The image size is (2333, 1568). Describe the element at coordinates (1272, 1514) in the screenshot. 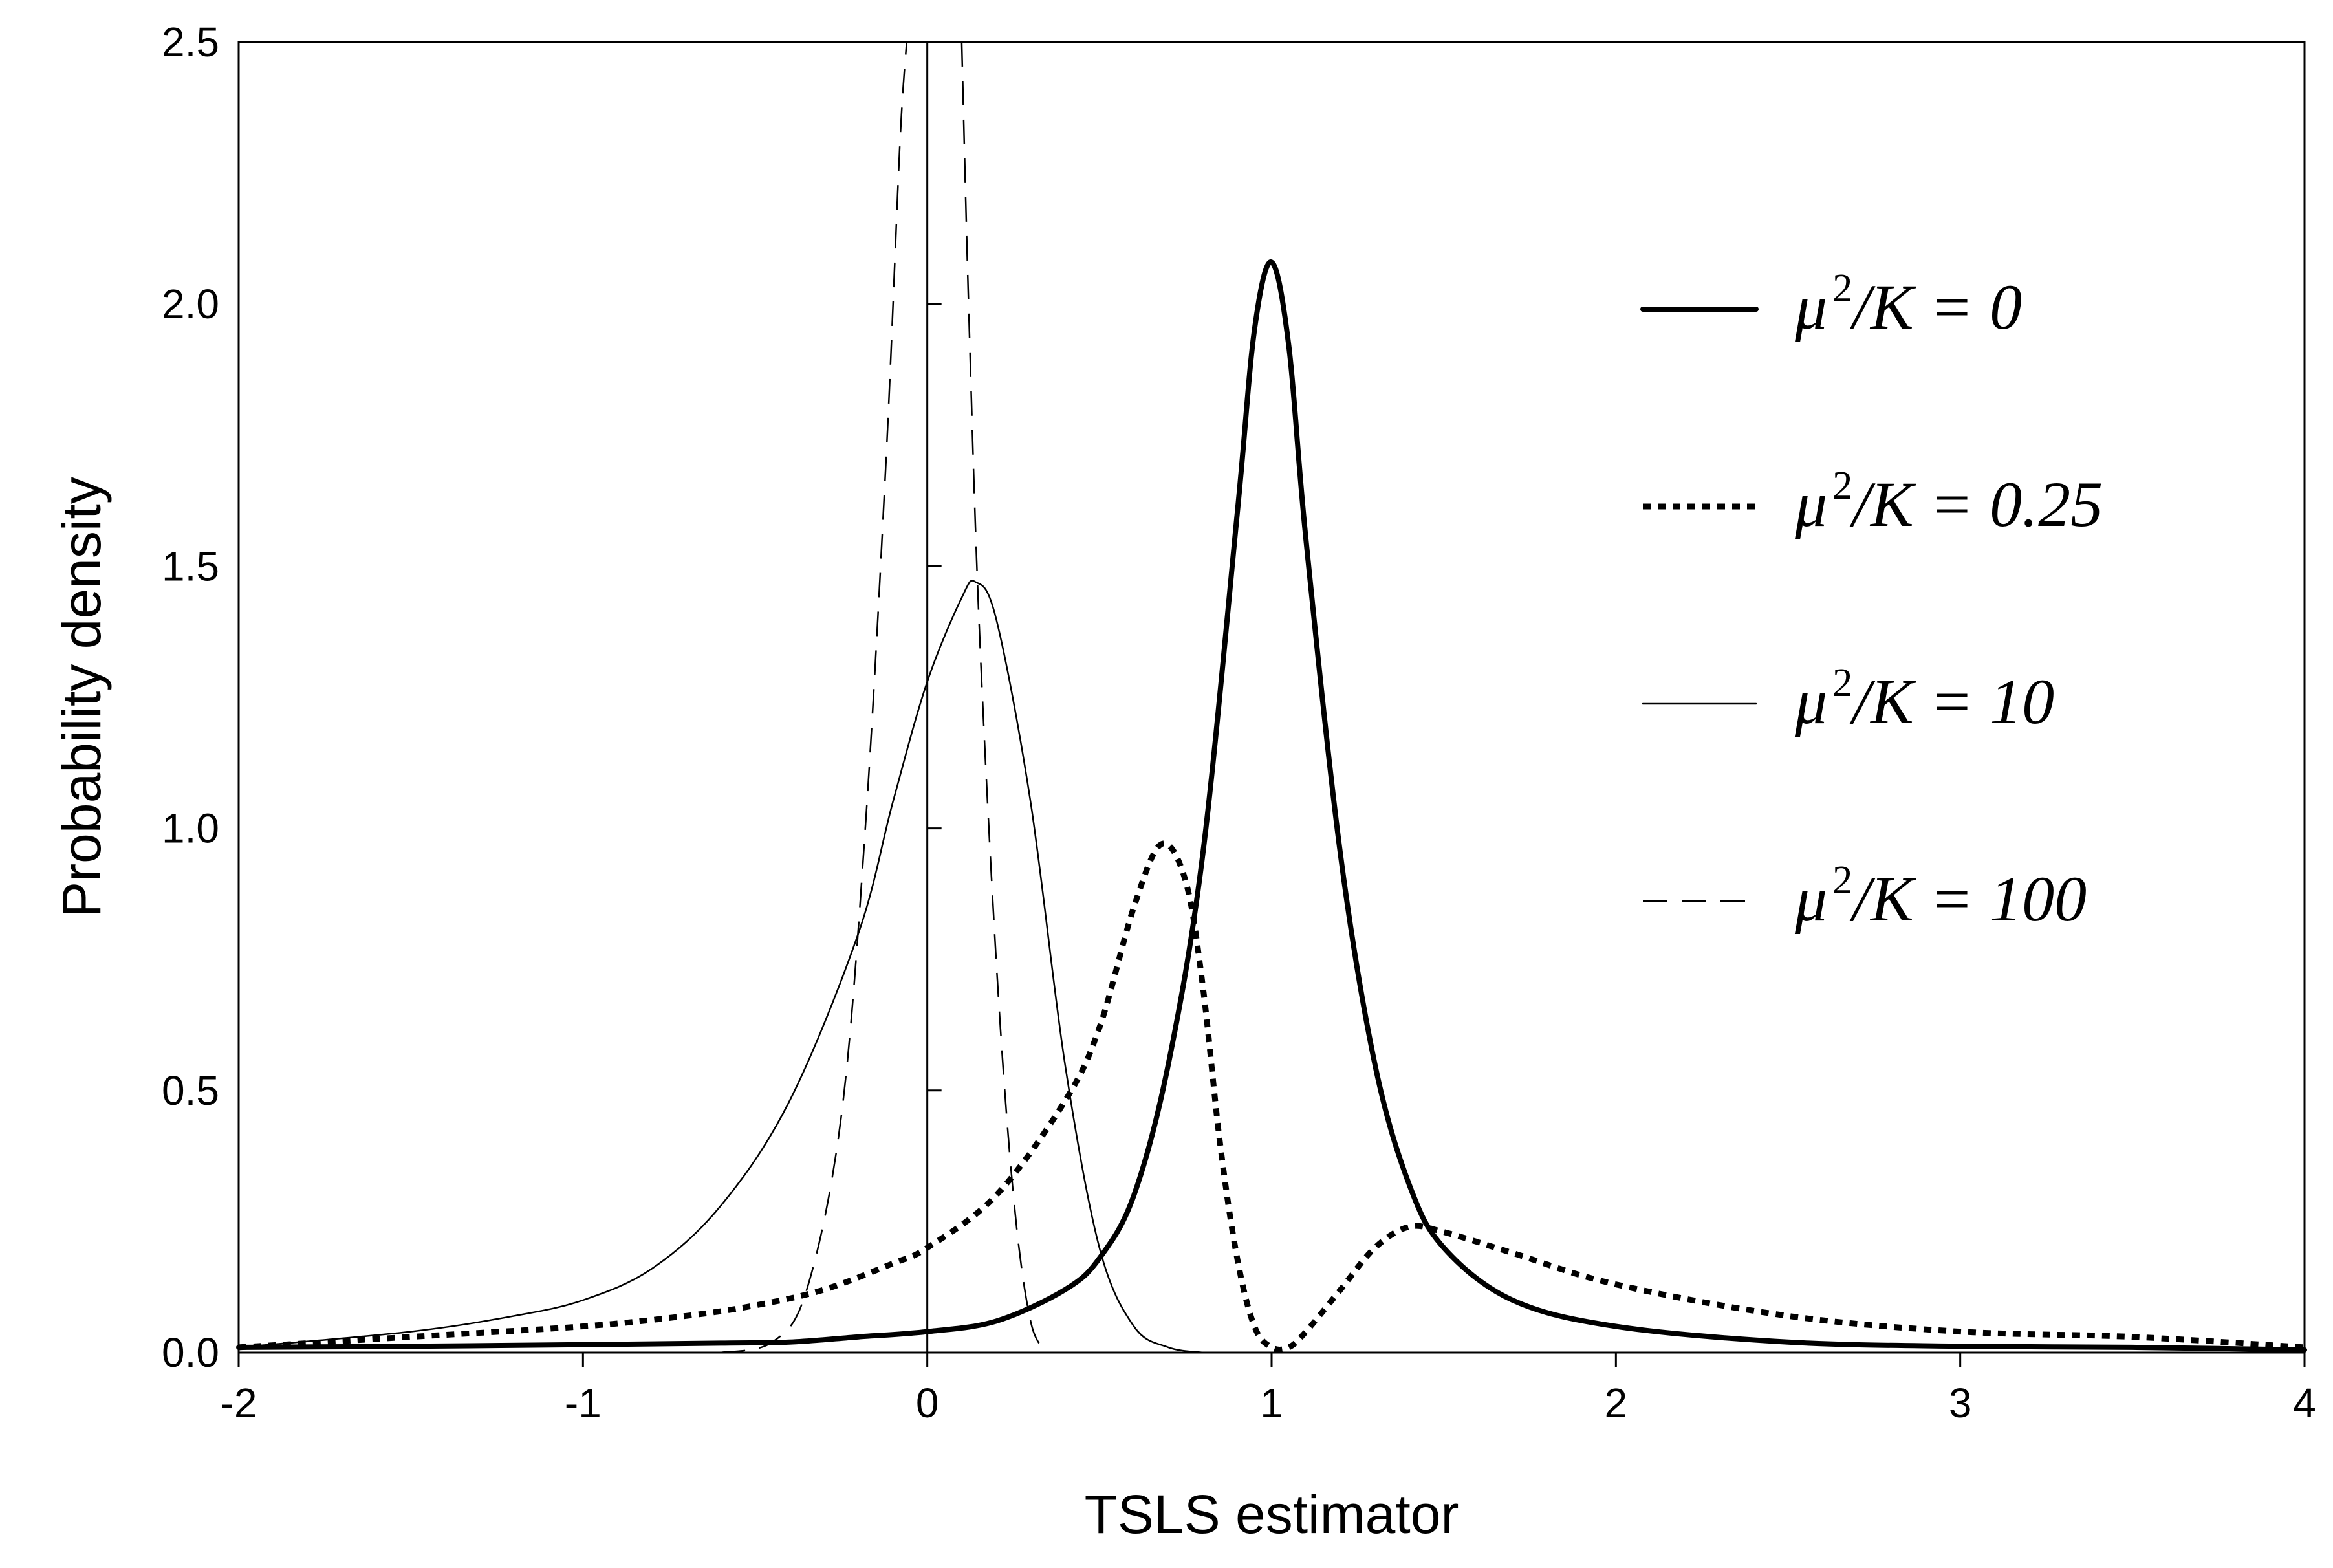

I see `x-axis-title: TSLS estimator` at that location.